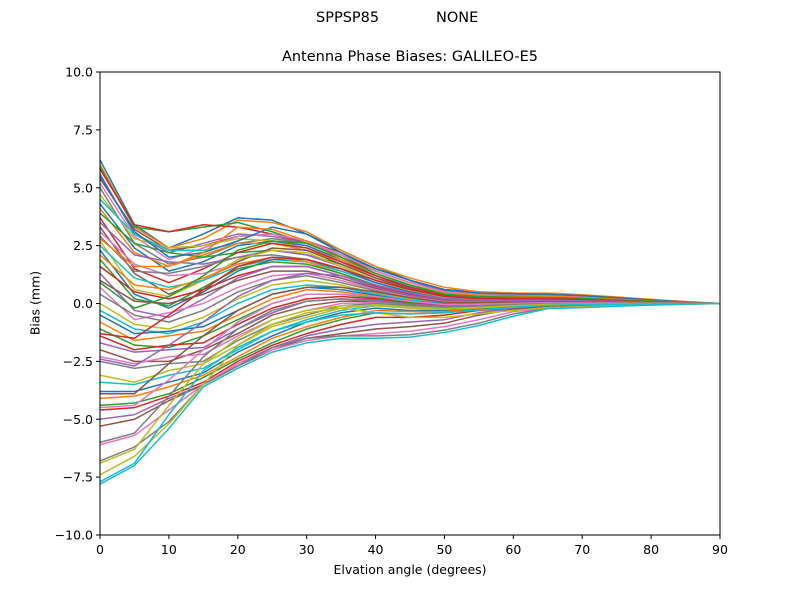  What do you see at coordinates (169, 549) in the screenshot?
I see `x-tick-label: 10` at bounding box center [169, 549].